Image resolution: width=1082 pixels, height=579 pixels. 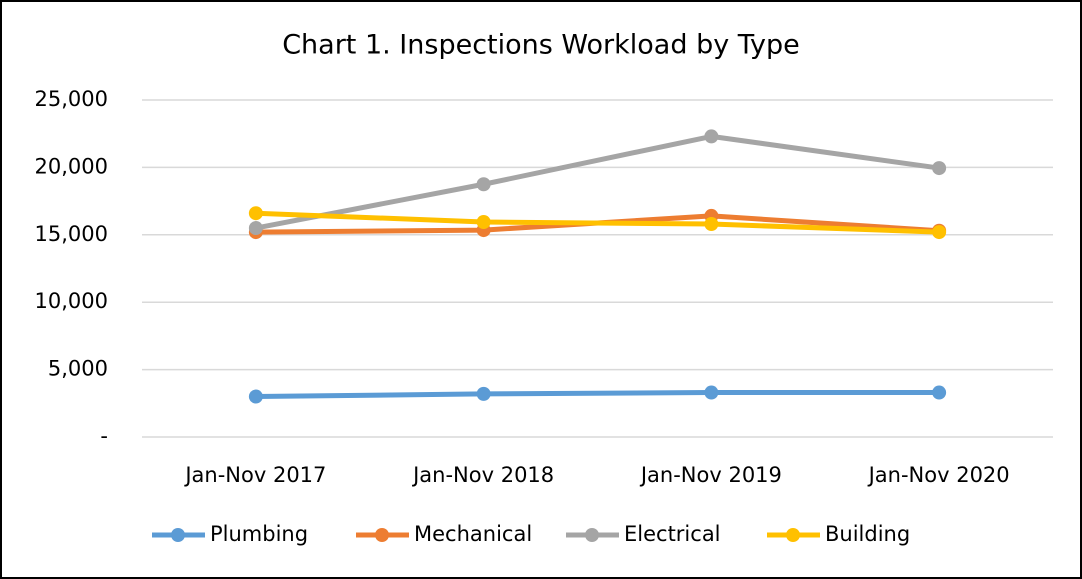 I want to click on chart-title: Chart 1. Inspections Workload by Type, so click(x=541, y=45).